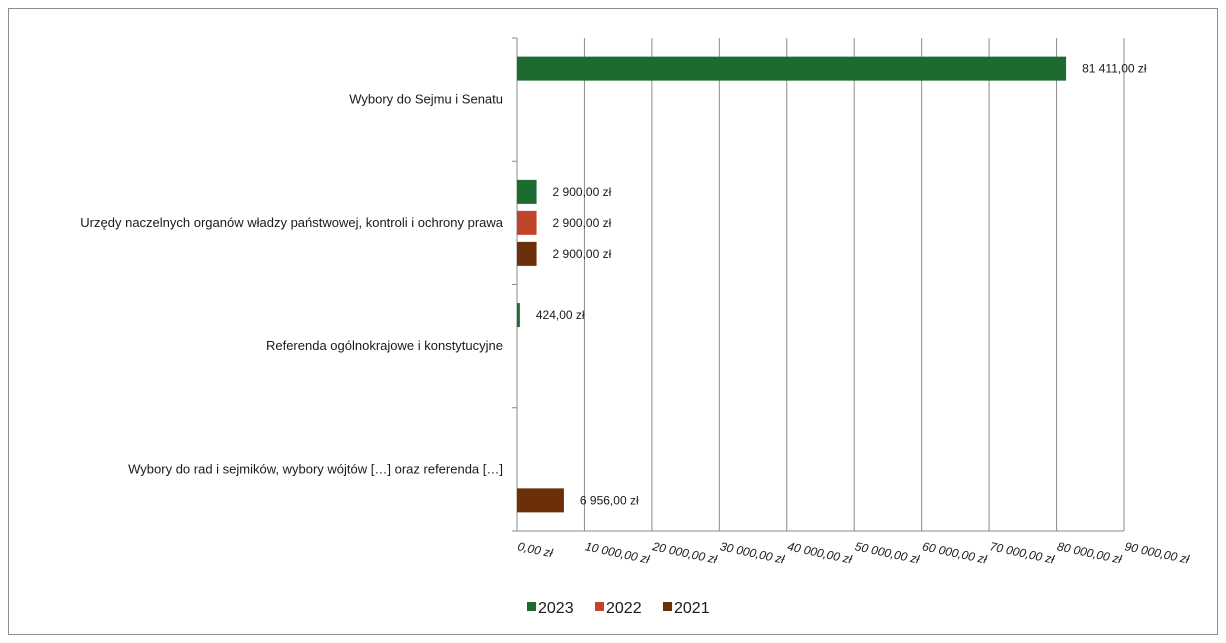 The image size is (1226, 643). I want to click on x-tick-label-6: 60 000,00 zł, so click(954, 552).